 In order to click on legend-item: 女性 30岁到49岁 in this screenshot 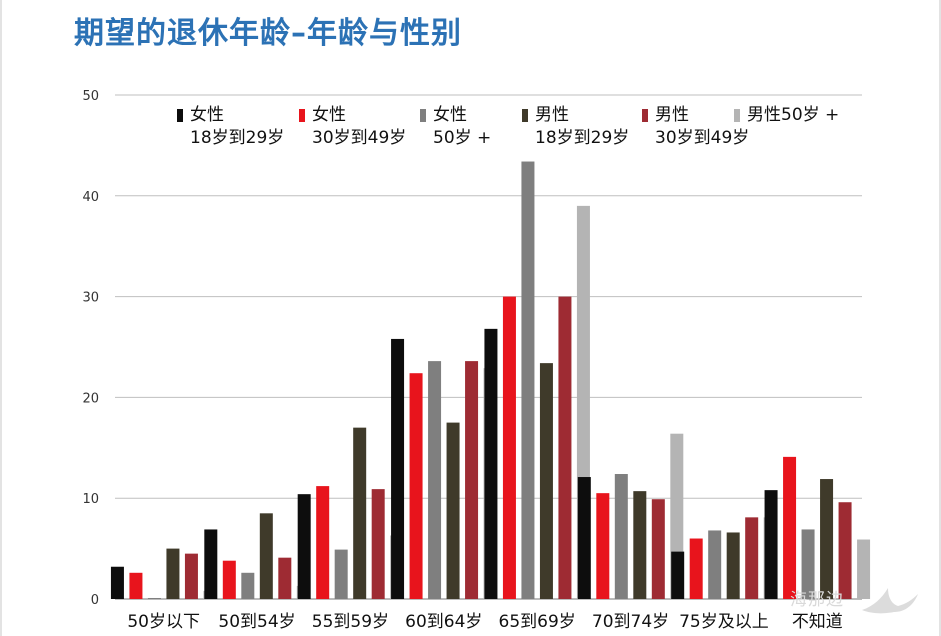, I will do `click(352, 127)`.